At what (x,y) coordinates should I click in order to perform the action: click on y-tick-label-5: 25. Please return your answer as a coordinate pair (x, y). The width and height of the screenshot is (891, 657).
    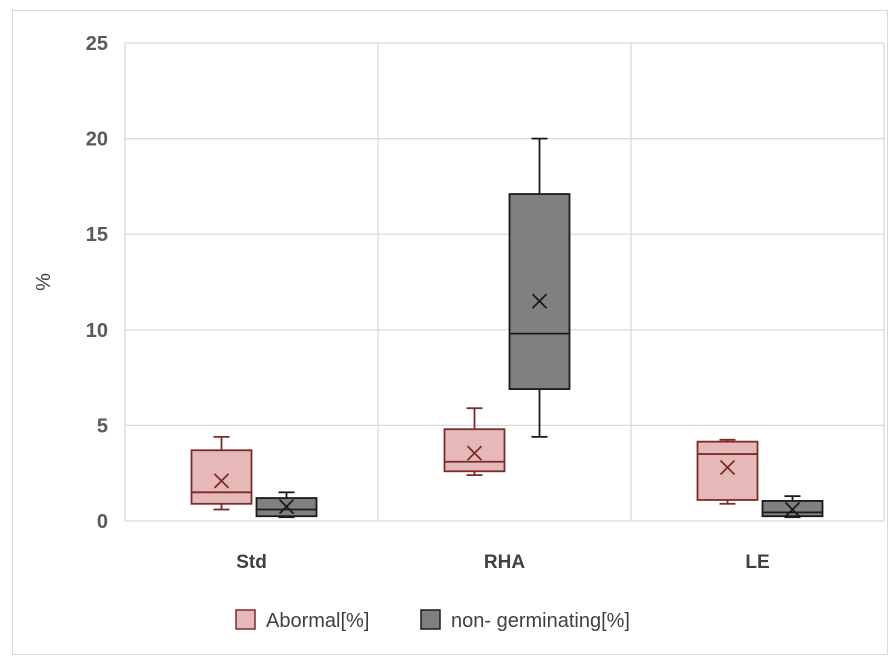
    Looking at the image, I should click on (97, 44).